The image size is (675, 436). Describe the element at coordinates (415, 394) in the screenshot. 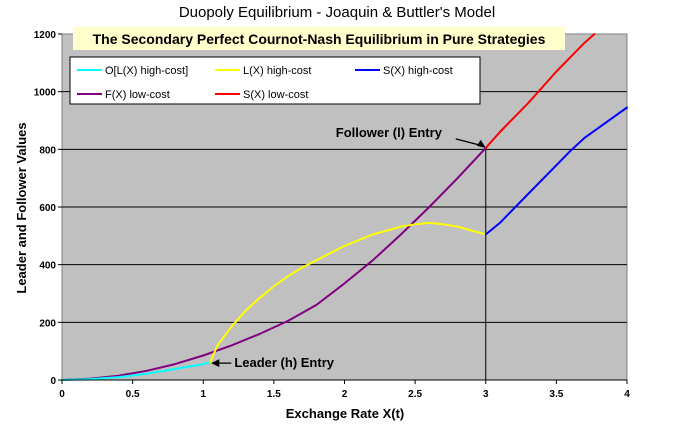

I see `x-tick-label: 2.5` at that location.